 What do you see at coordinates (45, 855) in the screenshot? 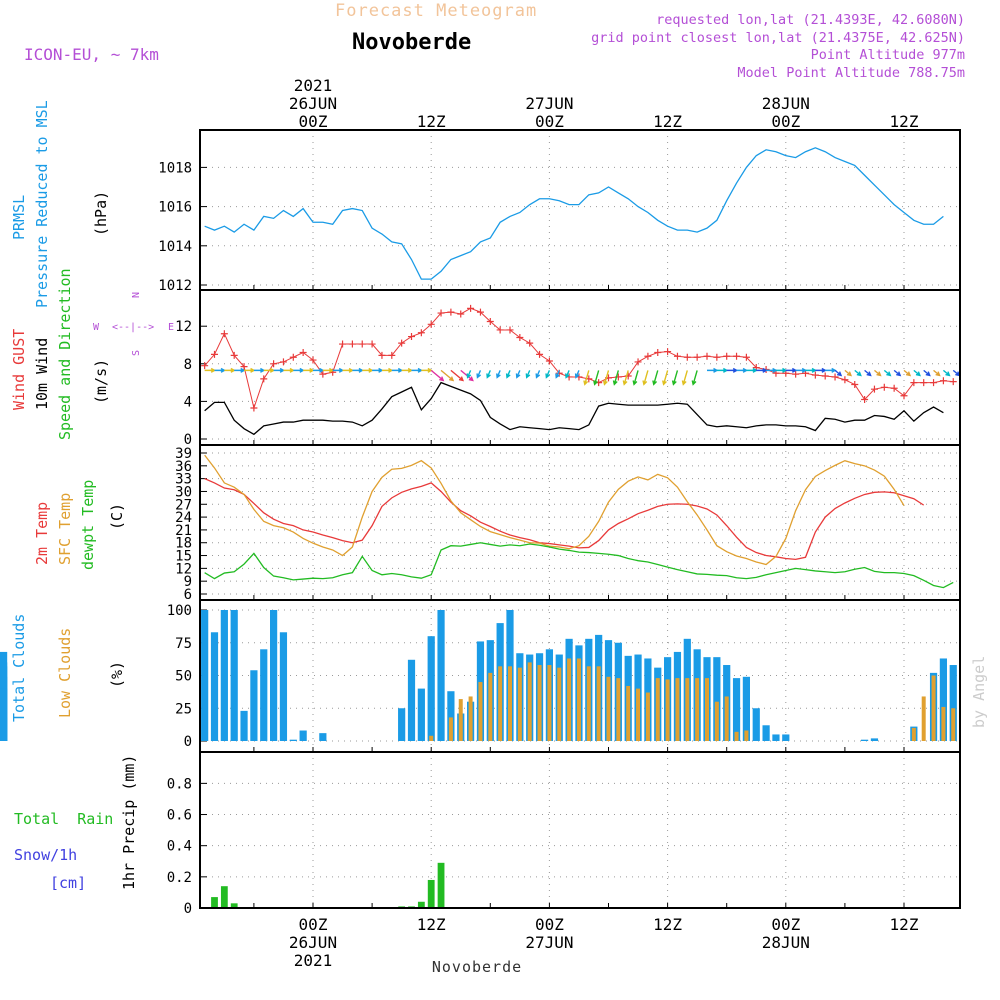
I see `label-snow: Snow/1h` at bounding box center [45, 855].